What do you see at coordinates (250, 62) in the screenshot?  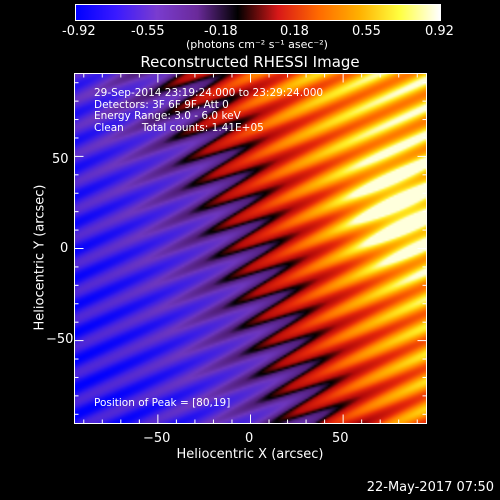 I see `plot-title: Reconstructed RHESSI Image` at bounding box center [250, 62].